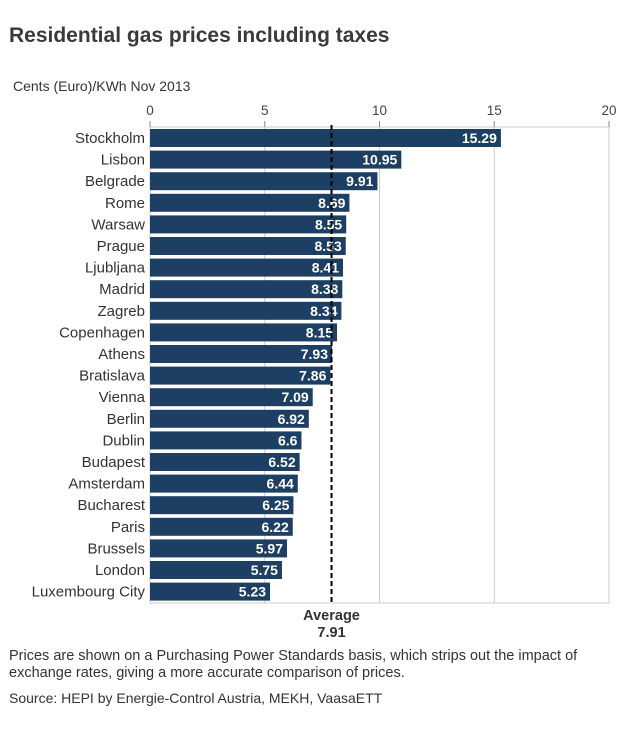 Image resolution: width=624 pixels, height=734 pixels. What do you see at coordinates (280, 484) in the screenshot?
I see `data-label: 6.44` at bounding box center [280, 484].